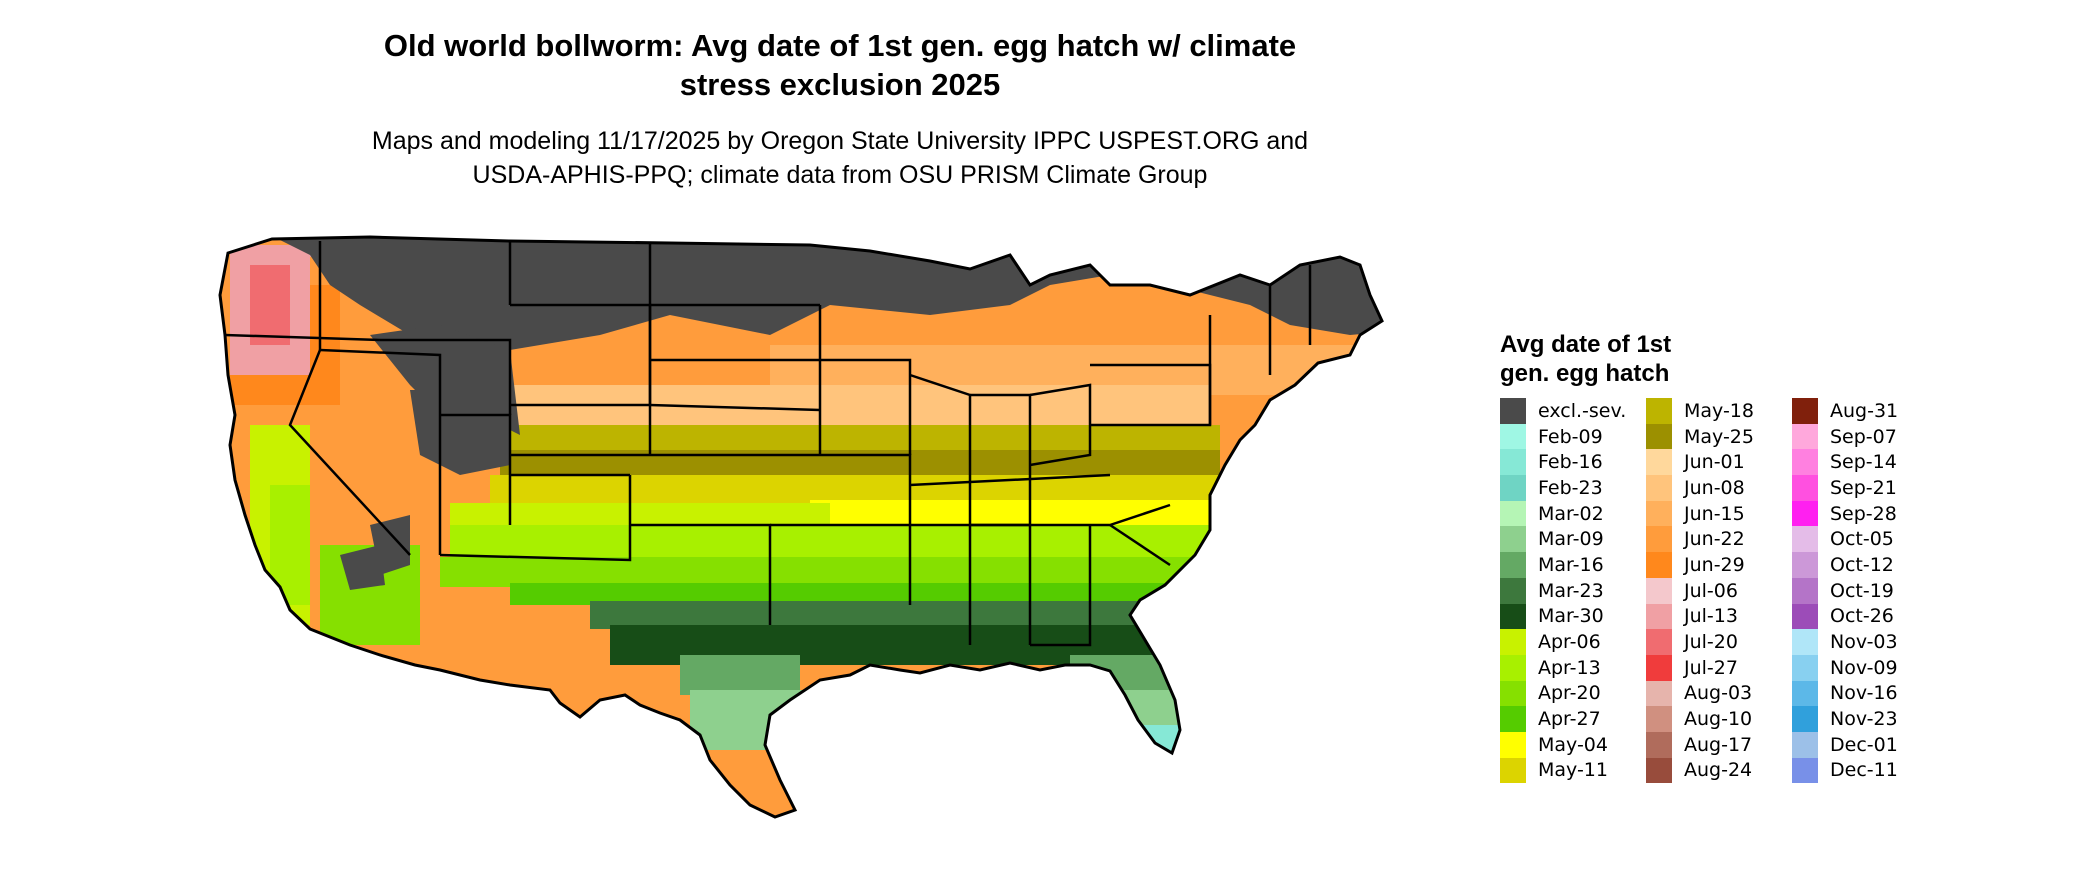 The image size is (2100, 892). I want to click on legend-label: May-11, so click(1573, 770).